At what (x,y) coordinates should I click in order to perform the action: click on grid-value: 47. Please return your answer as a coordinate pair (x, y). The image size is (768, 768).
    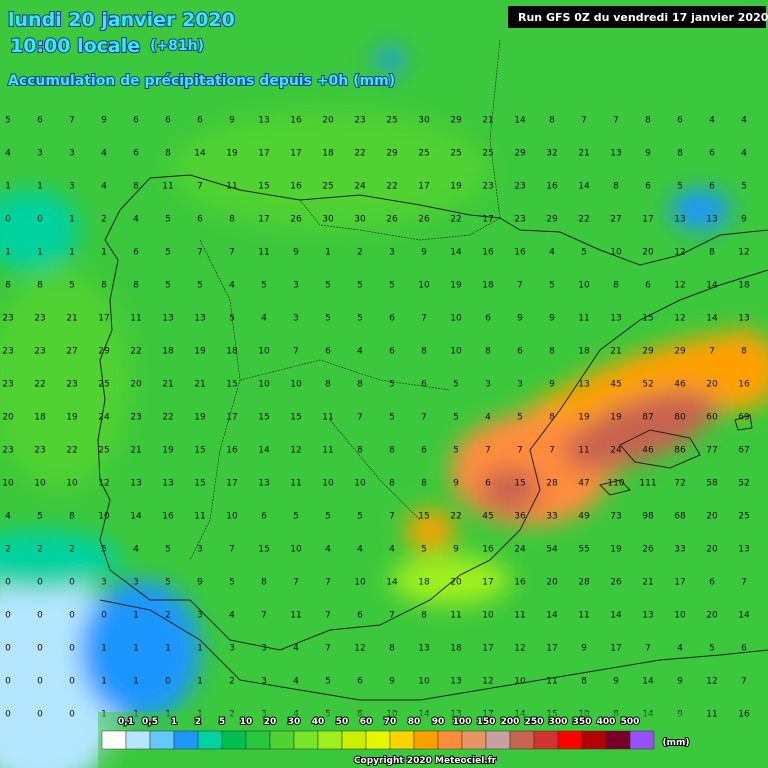
    Looking at the image, I should click on (583, 484).